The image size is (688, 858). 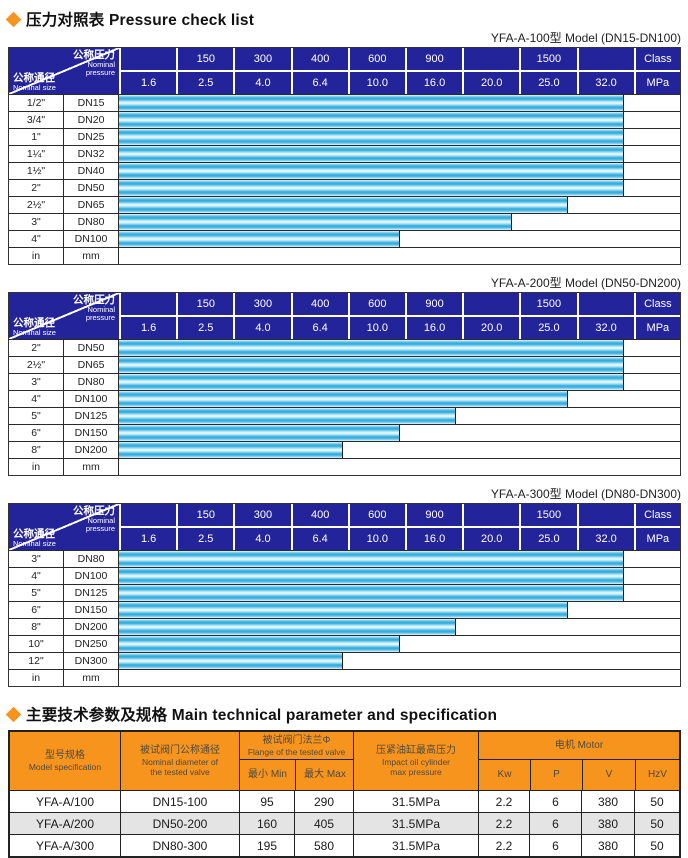 I want to click on nominal-pressure-en1: Nominal, so click(x=101, y=310).